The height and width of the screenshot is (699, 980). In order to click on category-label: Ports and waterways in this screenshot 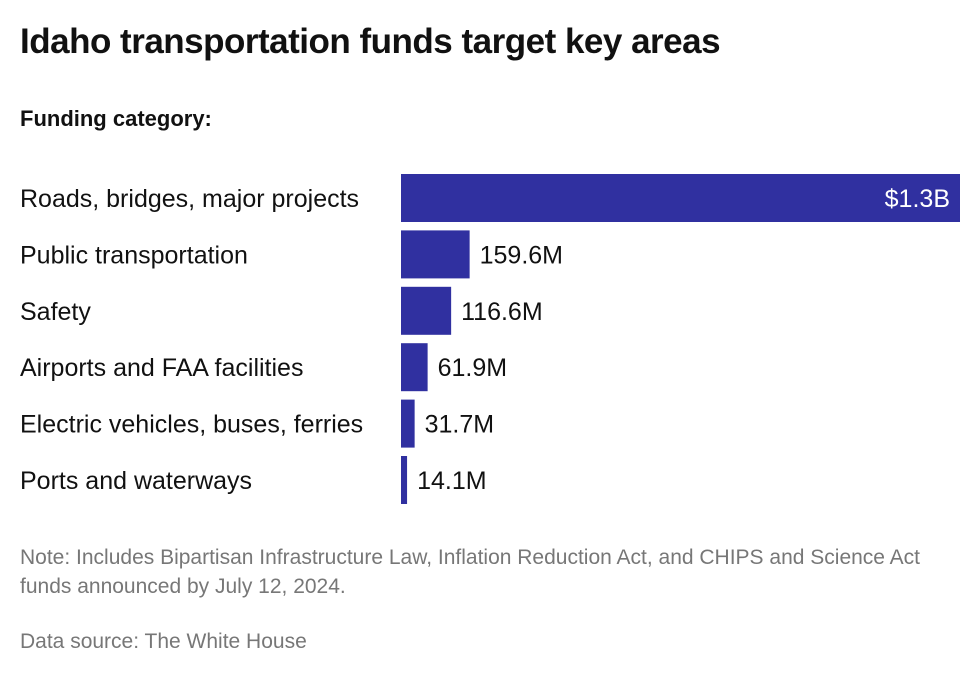, I will do `click(136, 481)`.